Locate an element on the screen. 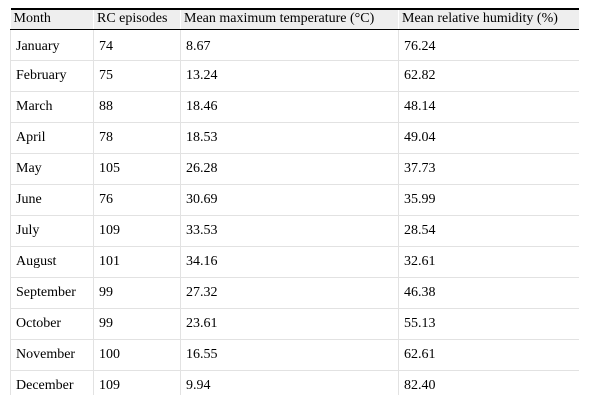 The width and height of the screenshot is (589, 405). table-row: November 100 16.55 62.61 is located at coordinates (294, 355).